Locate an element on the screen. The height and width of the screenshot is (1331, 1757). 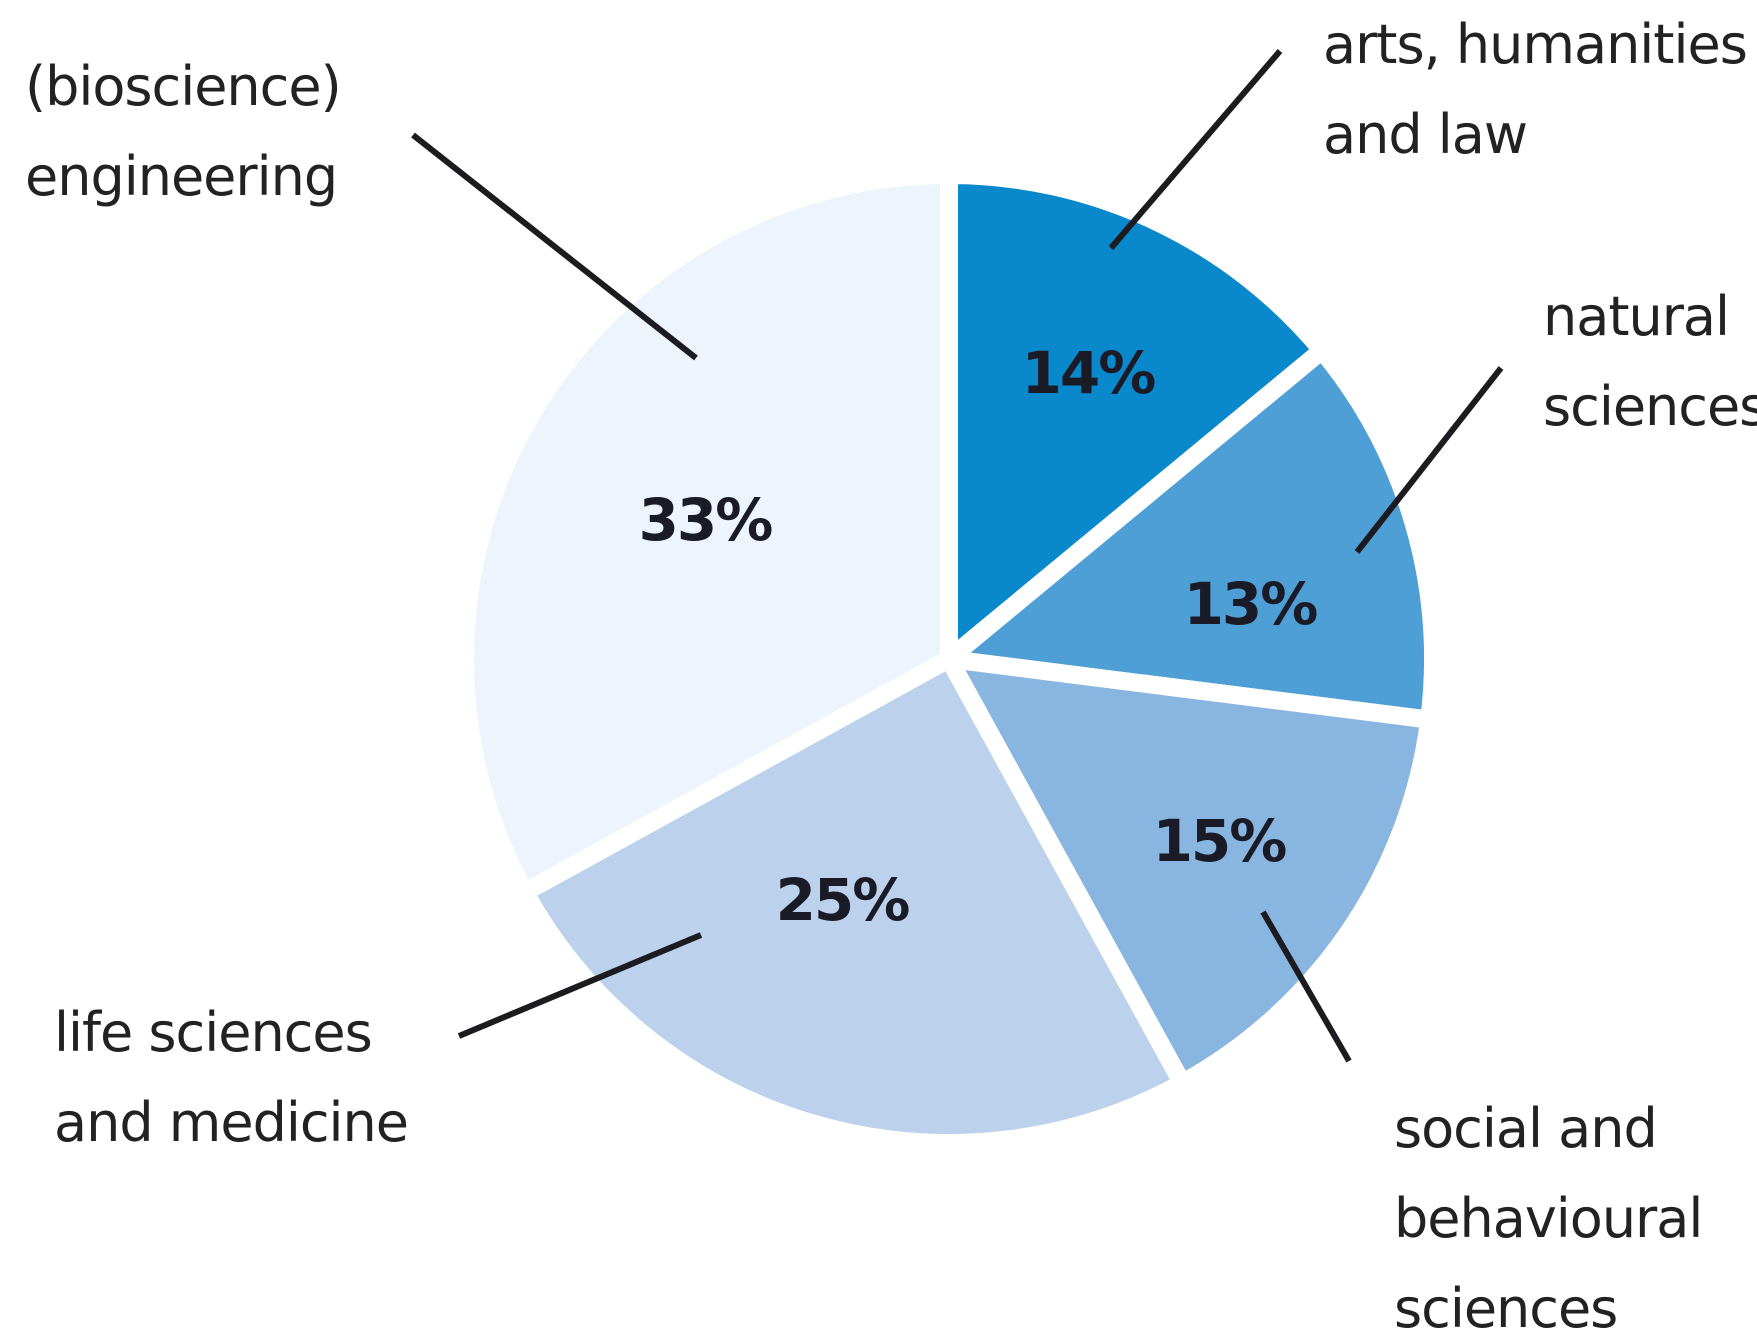
value-label: 33% is located at coordinates (706, 520).